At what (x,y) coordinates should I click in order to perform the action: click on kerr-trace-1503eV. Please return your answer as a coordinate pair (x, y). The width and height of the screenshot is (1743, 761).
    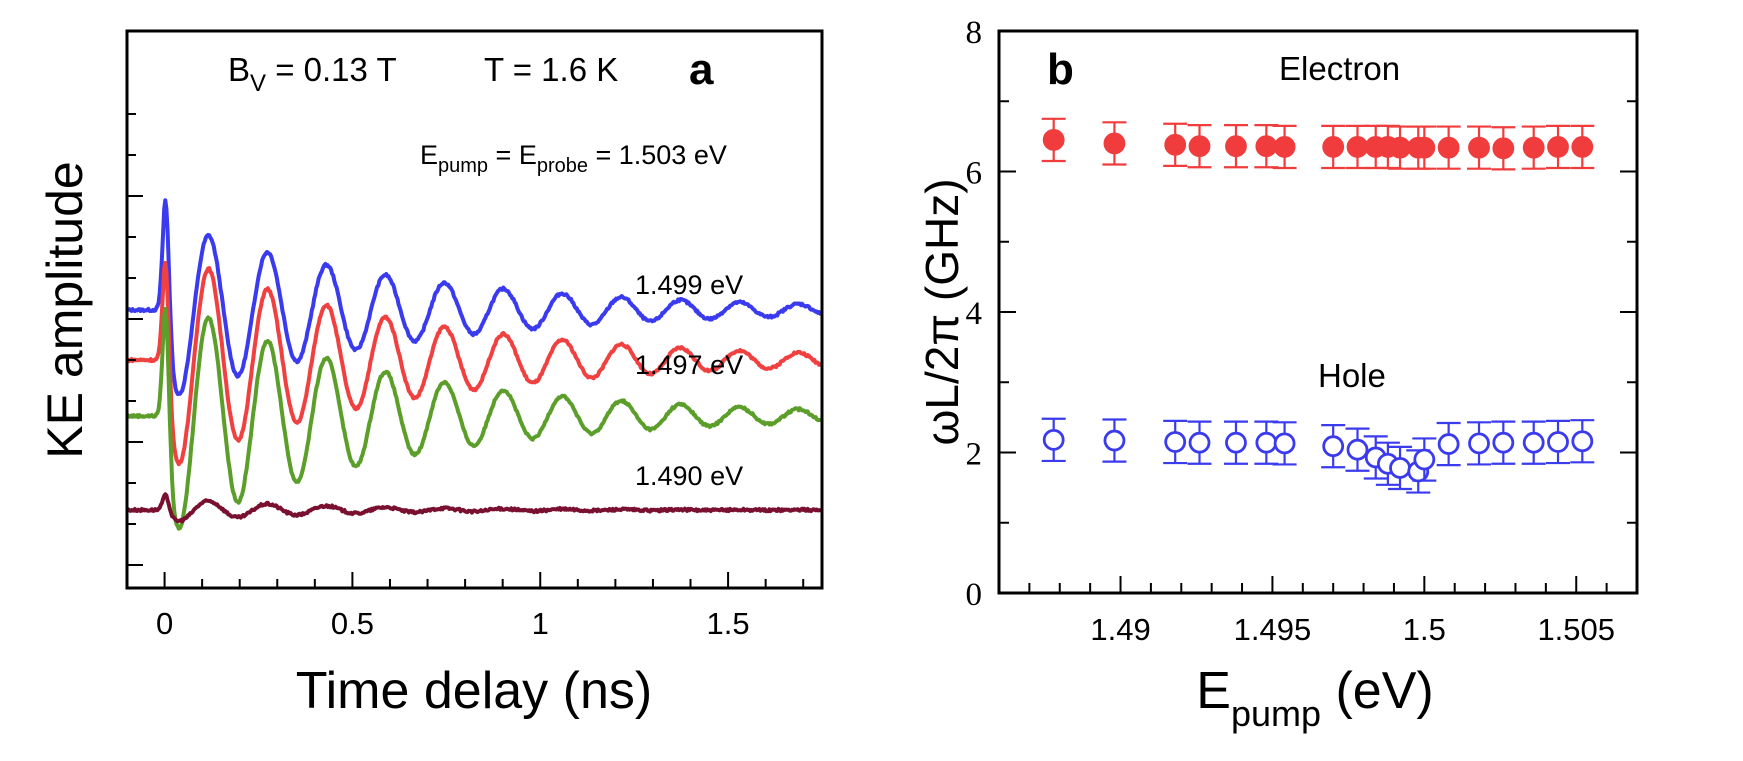
    Looking at the image, I should click on (474, 297).